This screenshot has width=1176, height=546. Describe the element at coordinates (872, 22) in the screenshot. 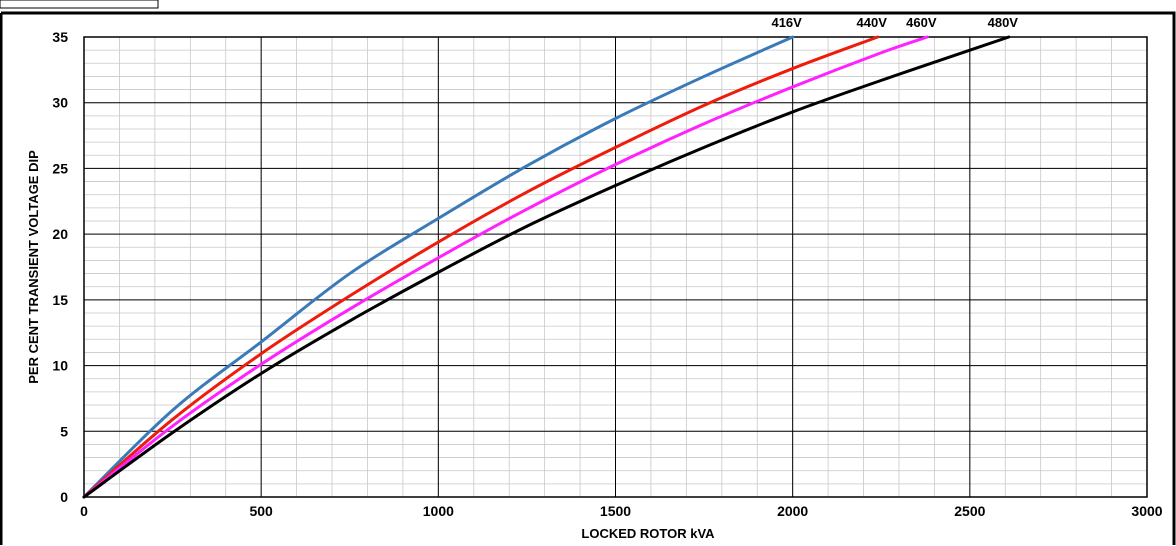

I see `series-label-440v: 440V` at that location.